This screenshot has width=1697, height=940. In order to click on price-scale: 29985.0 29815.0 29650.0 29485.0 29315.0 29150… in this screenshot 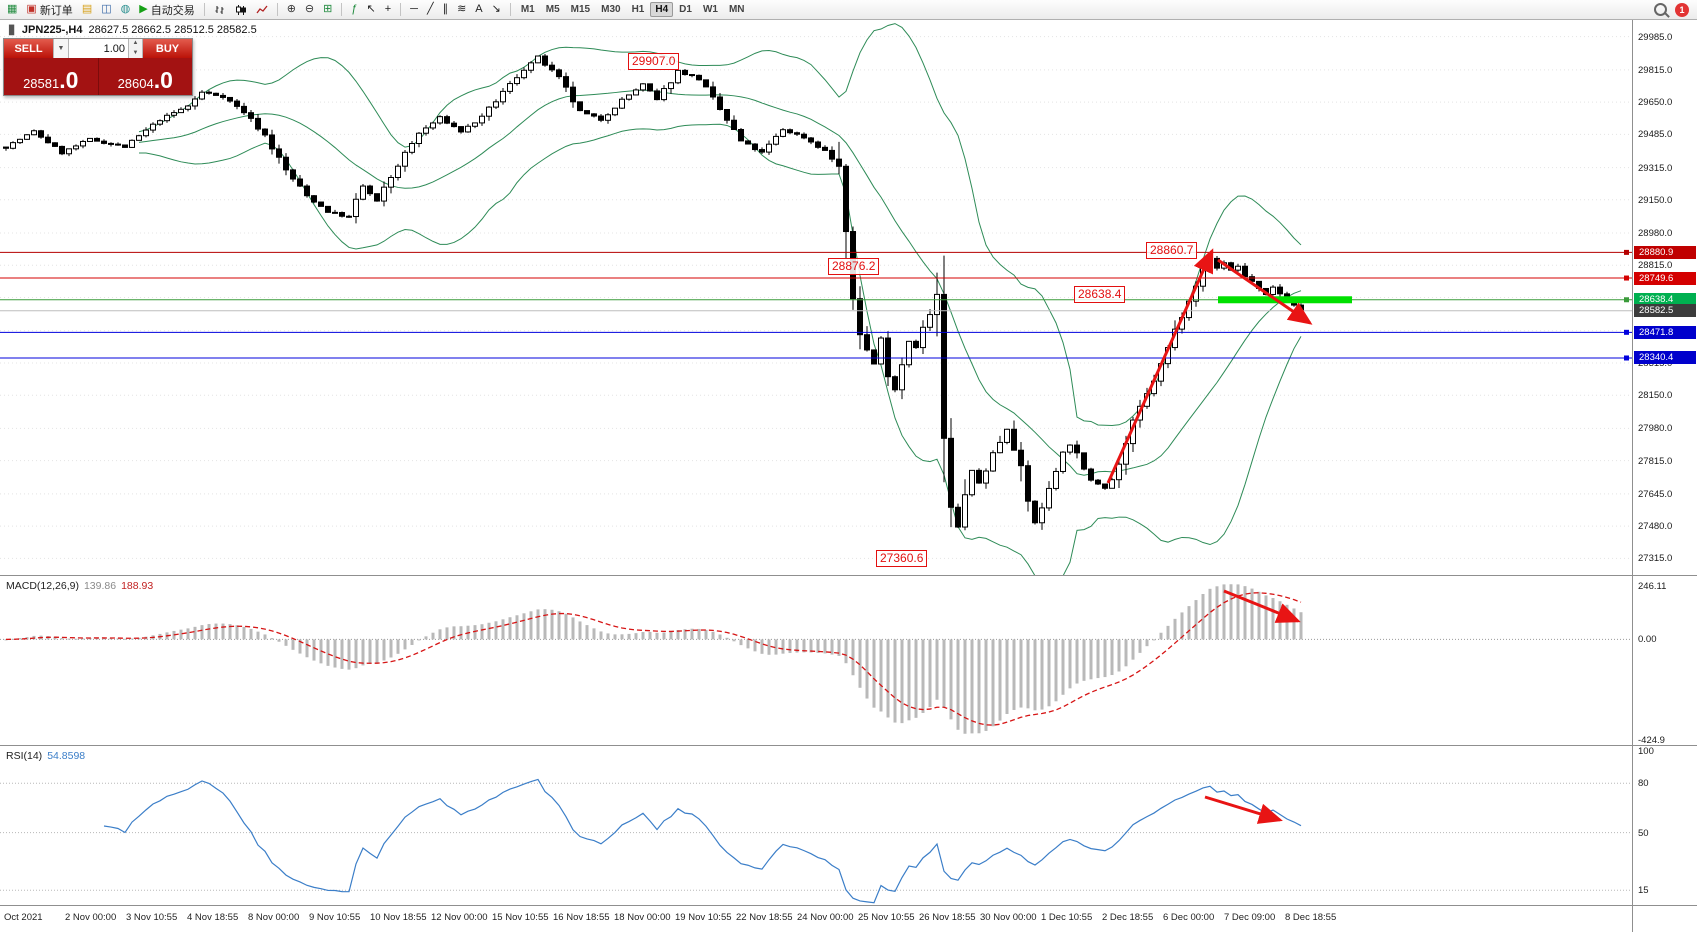, I will do `click(1664, 476)`.